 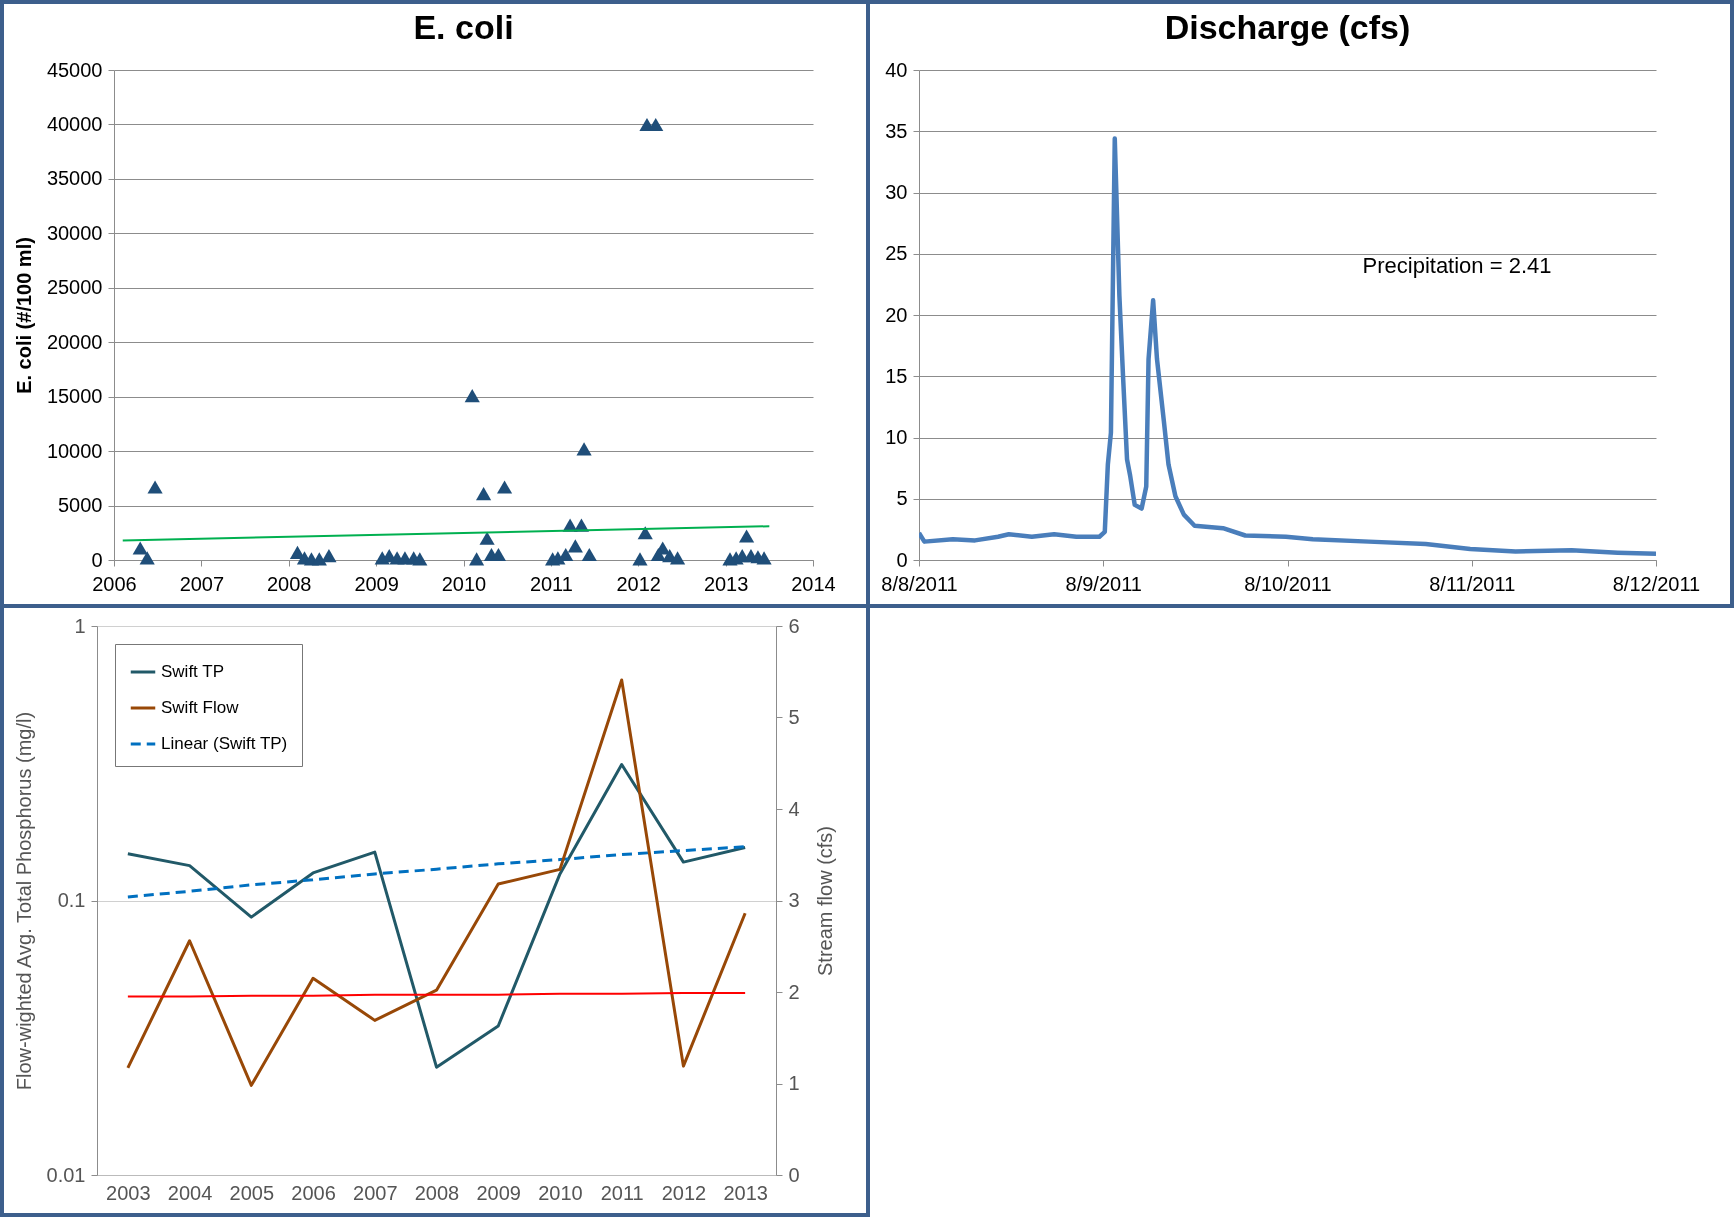 What do you see at coordinates (74, 178) in the screenshot?
I see `y-tick-label: 35000` at bounding box center [74, 178].